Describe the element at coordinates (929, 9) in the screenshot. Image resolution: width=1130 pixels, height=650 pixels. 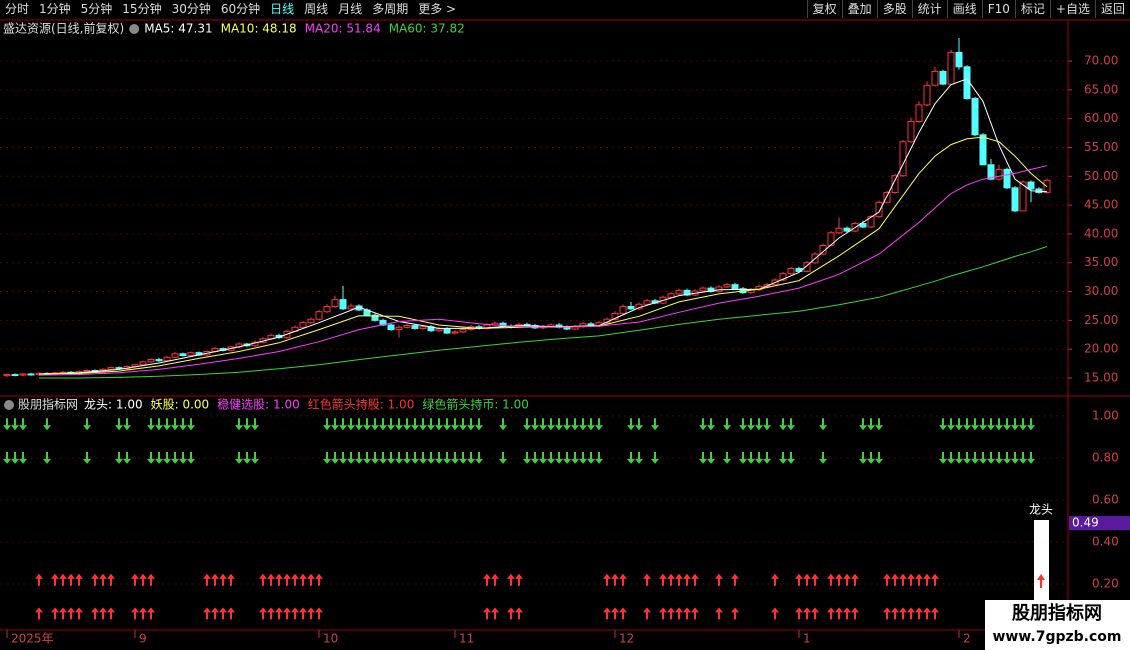
I see `tool-button: 统计` at that location.